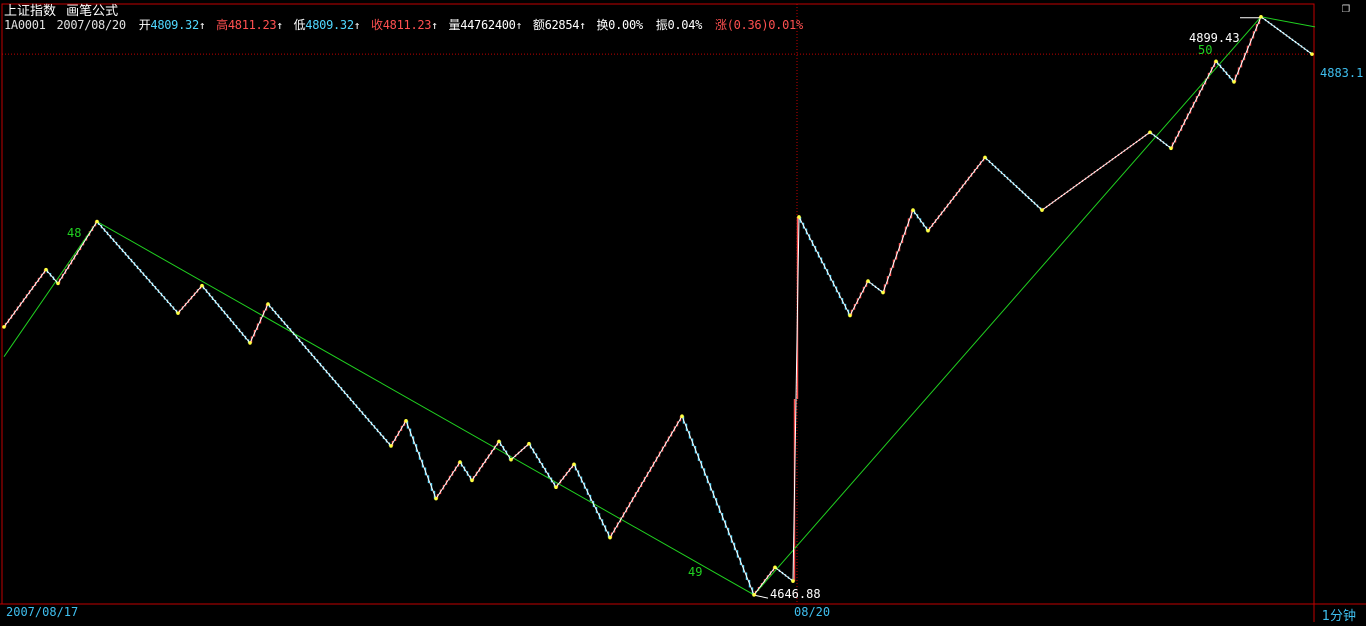 The width and height of the screenshot is (1366, 626). What do you see at coordinates (252, 25) in the screenshot?
I see `high-value: 4811.23` at bounding box center [252, 25].